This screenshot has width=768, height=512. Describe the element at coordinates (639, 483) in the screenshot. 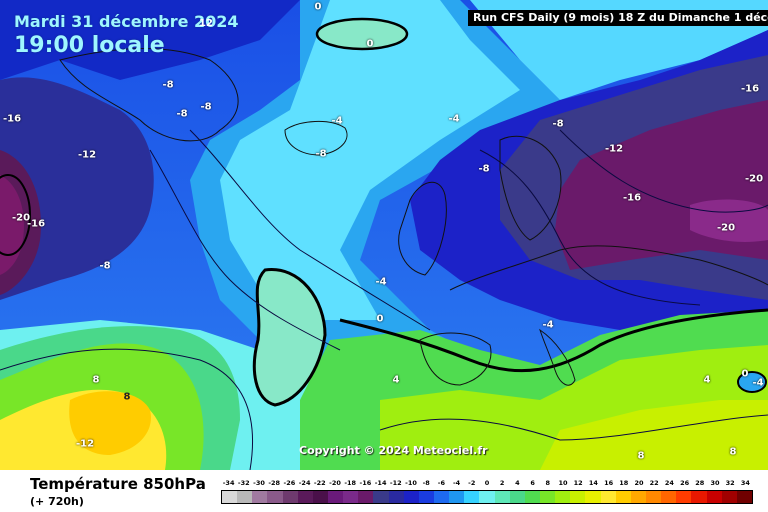

I see `legend-value: 20` at that location.